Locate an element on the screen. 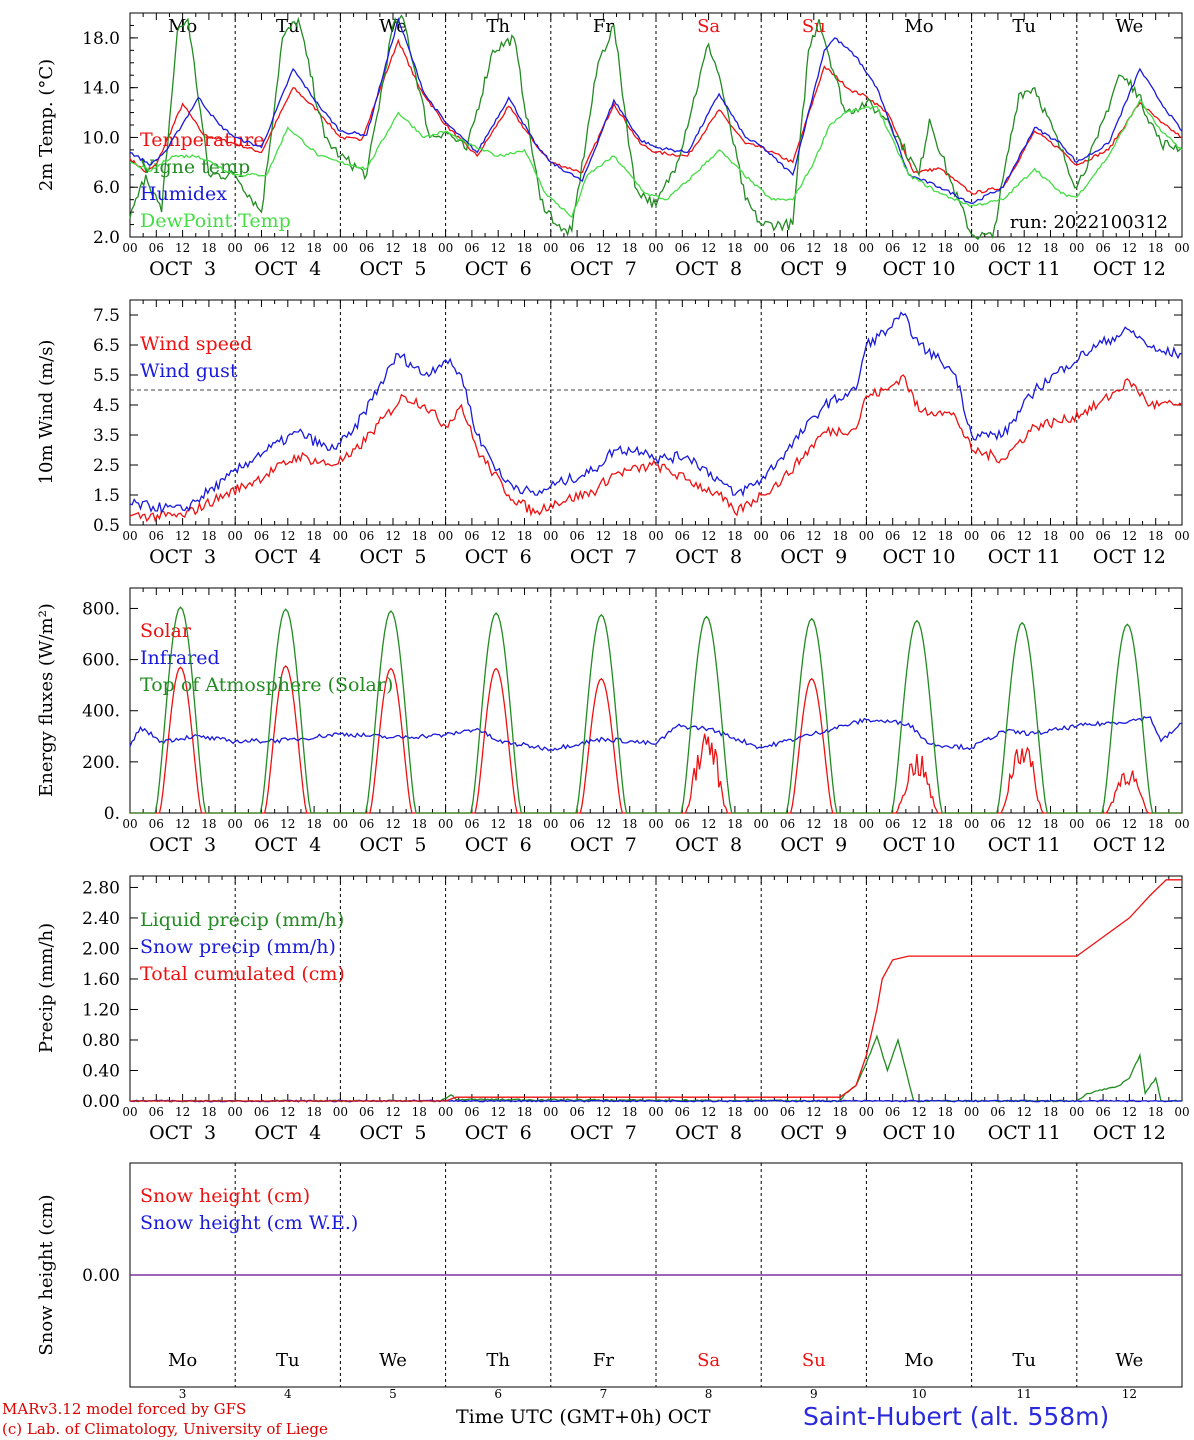 This screenshot has height=1440, width=1194. y-tick-label: 200. is located at coordinates (101, 763).